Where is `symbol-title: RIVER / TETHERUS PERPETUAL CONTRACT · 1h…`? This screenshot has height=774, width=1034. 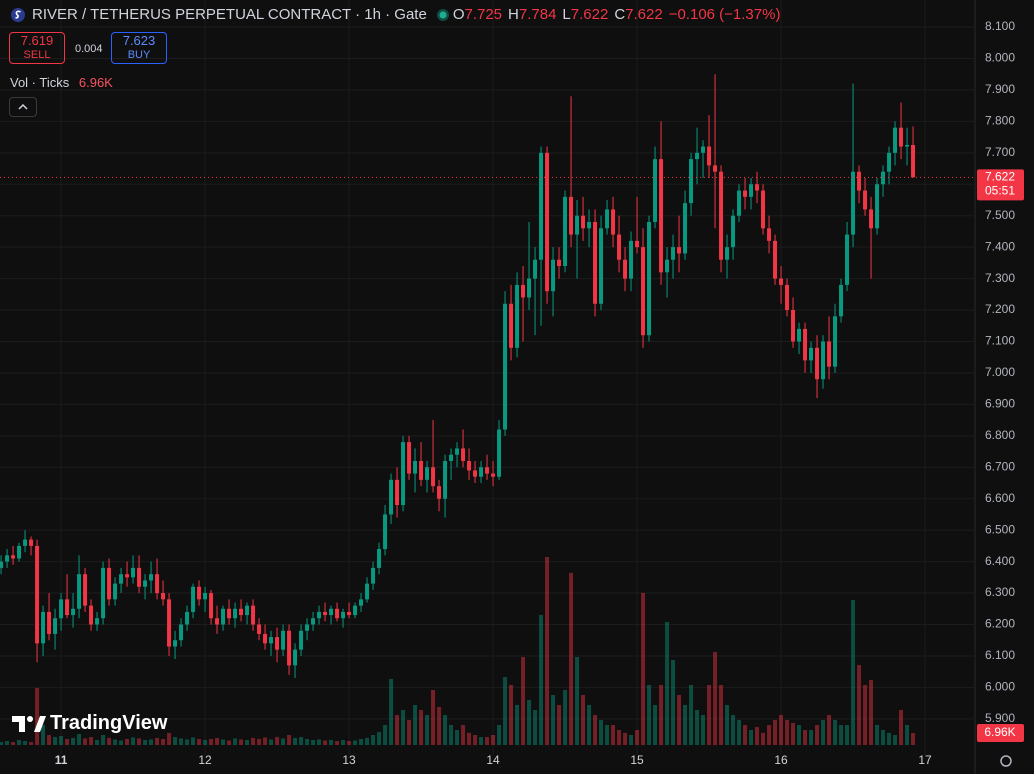
symbol-title: RIVER / TETHERUS PERPETUAL CONTRACT · 1h… is located at coordinates (229, 14).